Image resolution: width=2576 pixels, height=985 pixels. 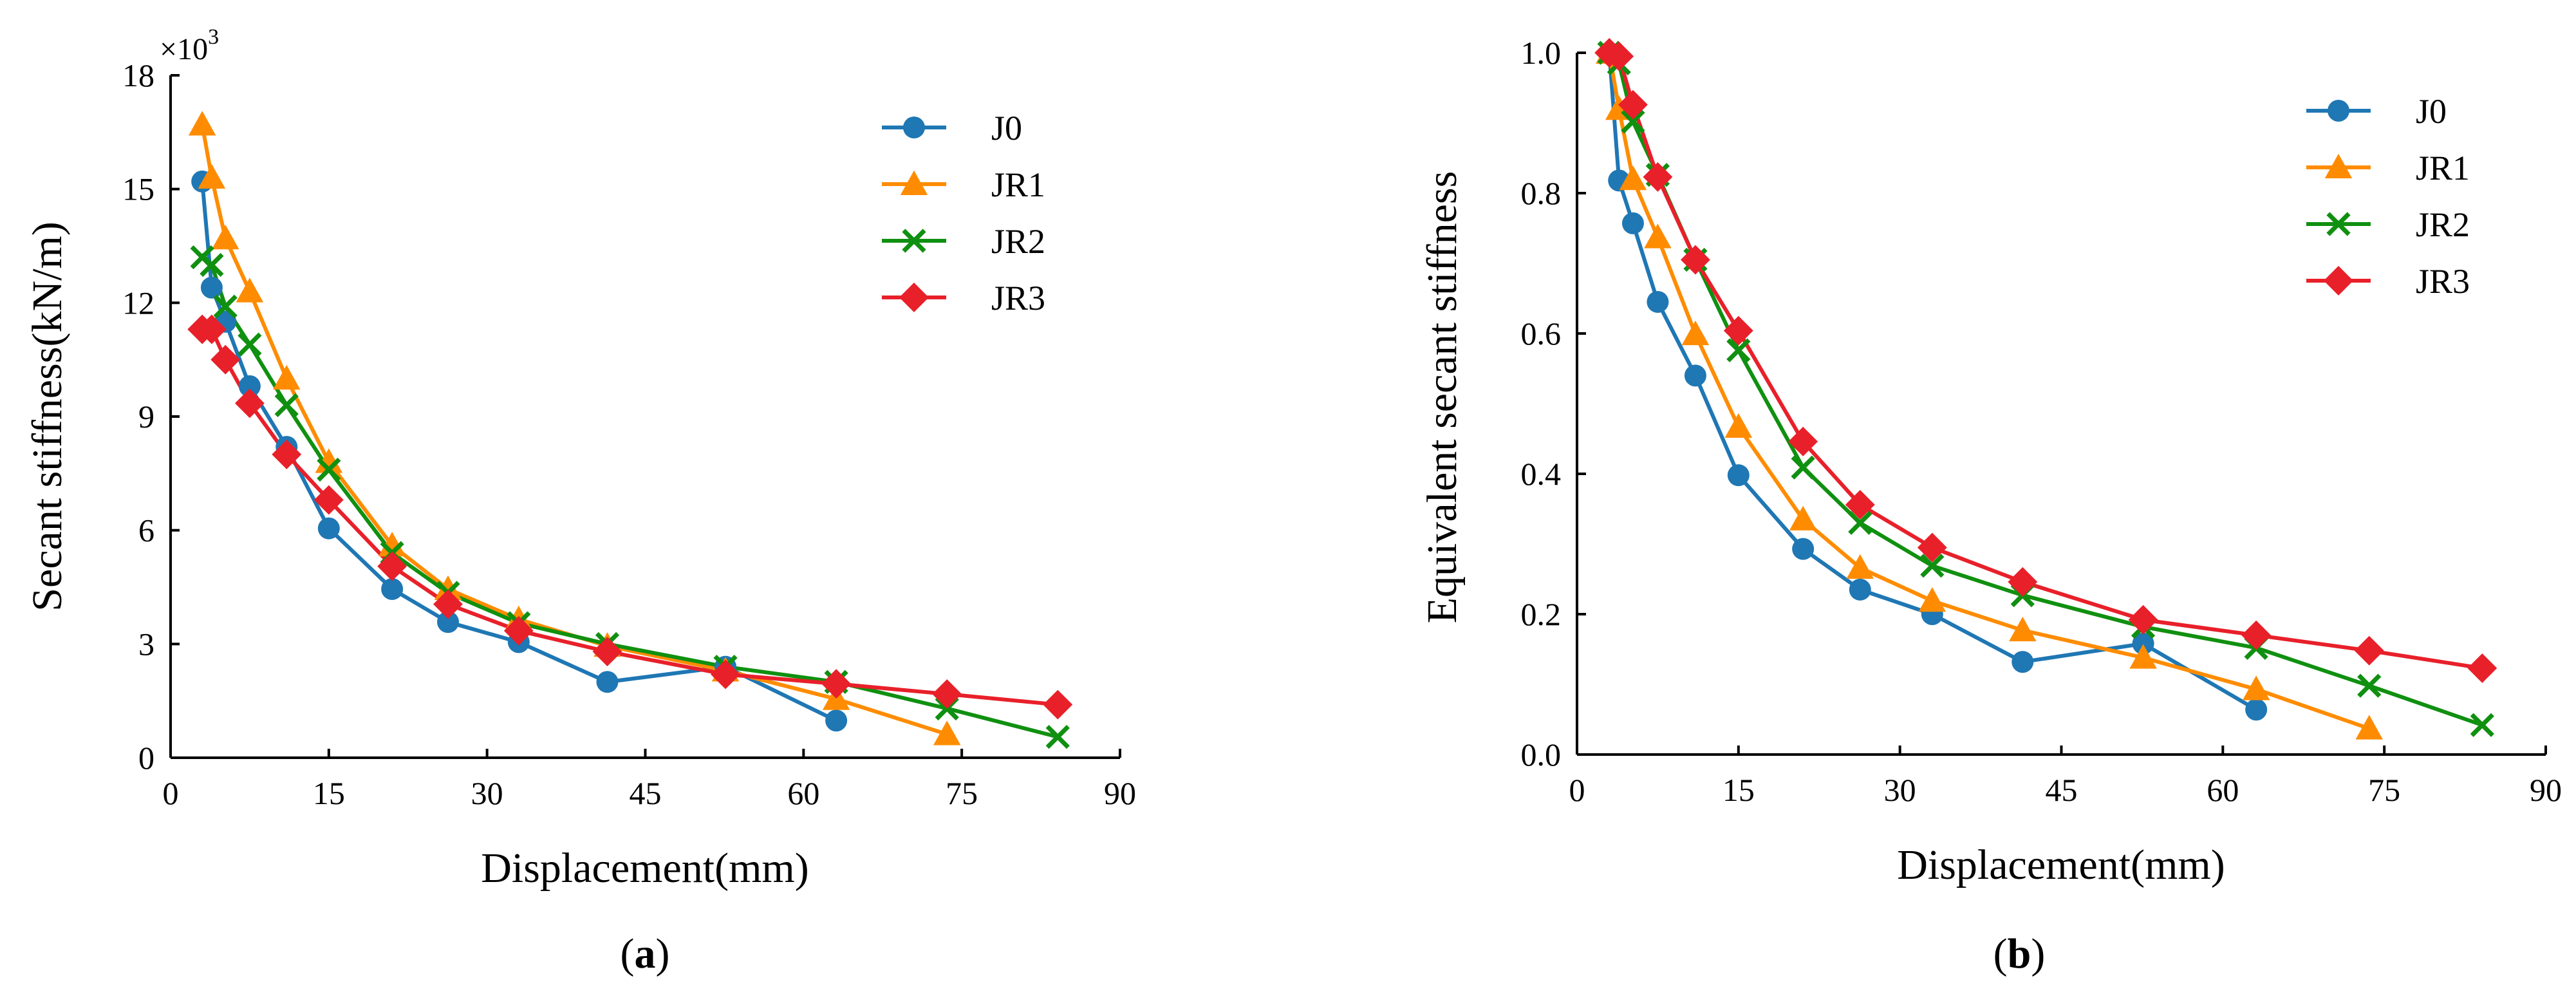 I want to click on panel-b-y-tick-label: 0.6, so click(x=1541, y=333).